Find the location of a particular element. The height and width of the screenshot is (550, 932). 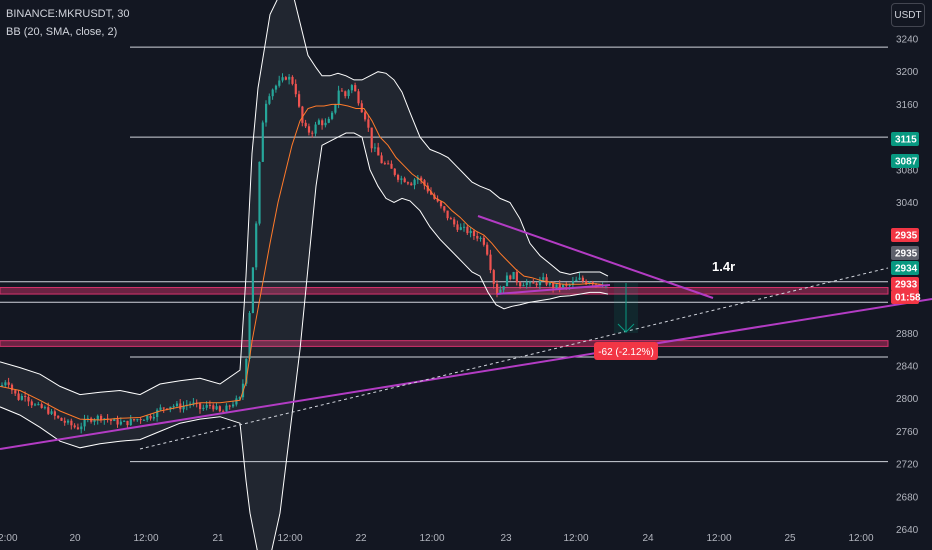

indicator-legend: BB (20, SMA, close, 2) is located at coordinates (62, 32).